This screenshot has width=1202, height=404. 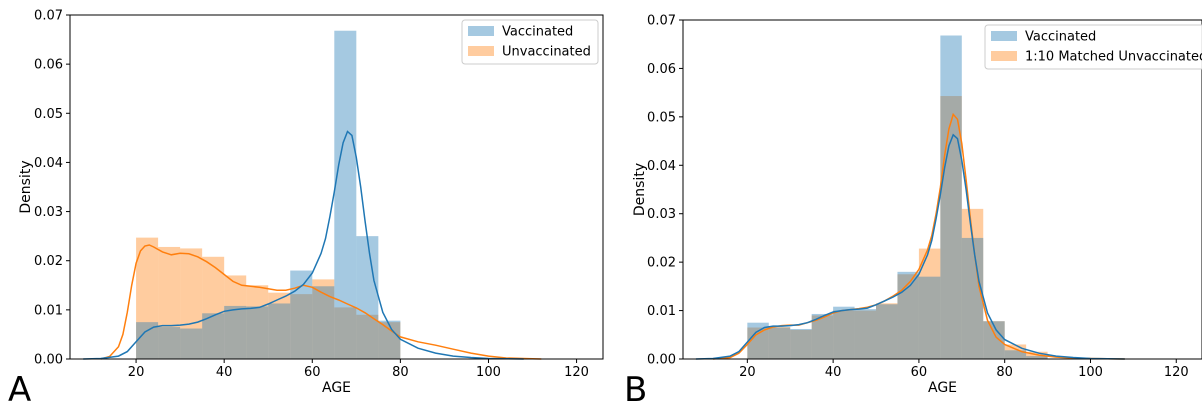 What do you see at coordinates (19, 387) in the screenshot?
I see `panel-letter-a: A` at bounding box center [19, 387].